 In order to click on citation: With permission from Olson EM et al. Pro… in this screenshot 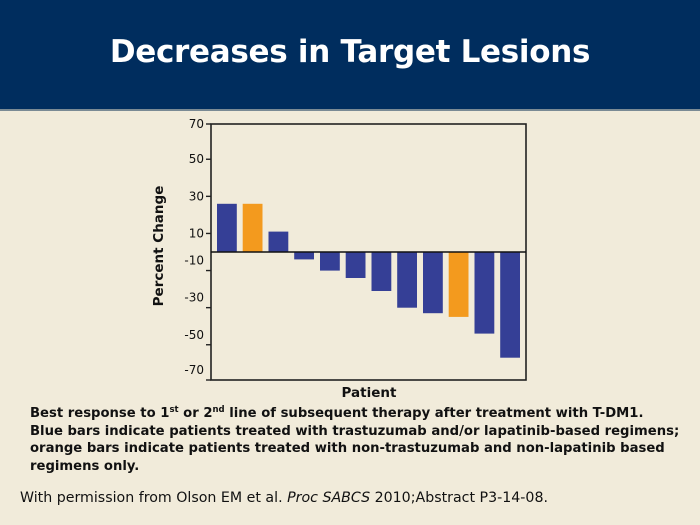, I will do `click(284, 498)`.